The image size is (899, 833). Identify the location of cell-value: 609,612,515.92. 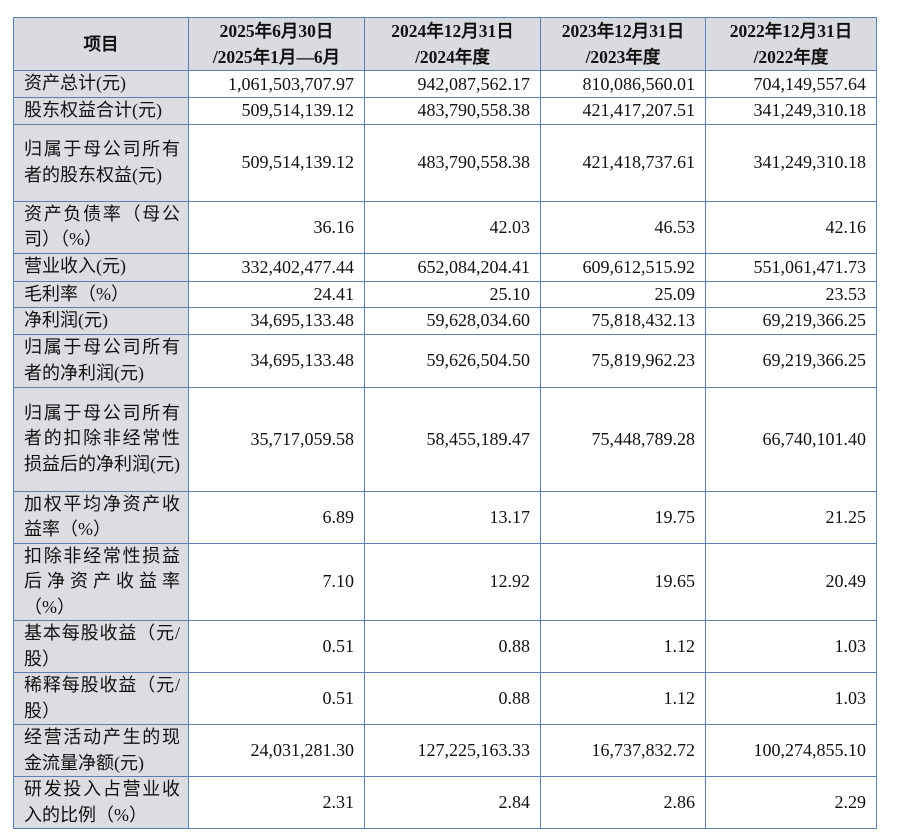
(623, 267).